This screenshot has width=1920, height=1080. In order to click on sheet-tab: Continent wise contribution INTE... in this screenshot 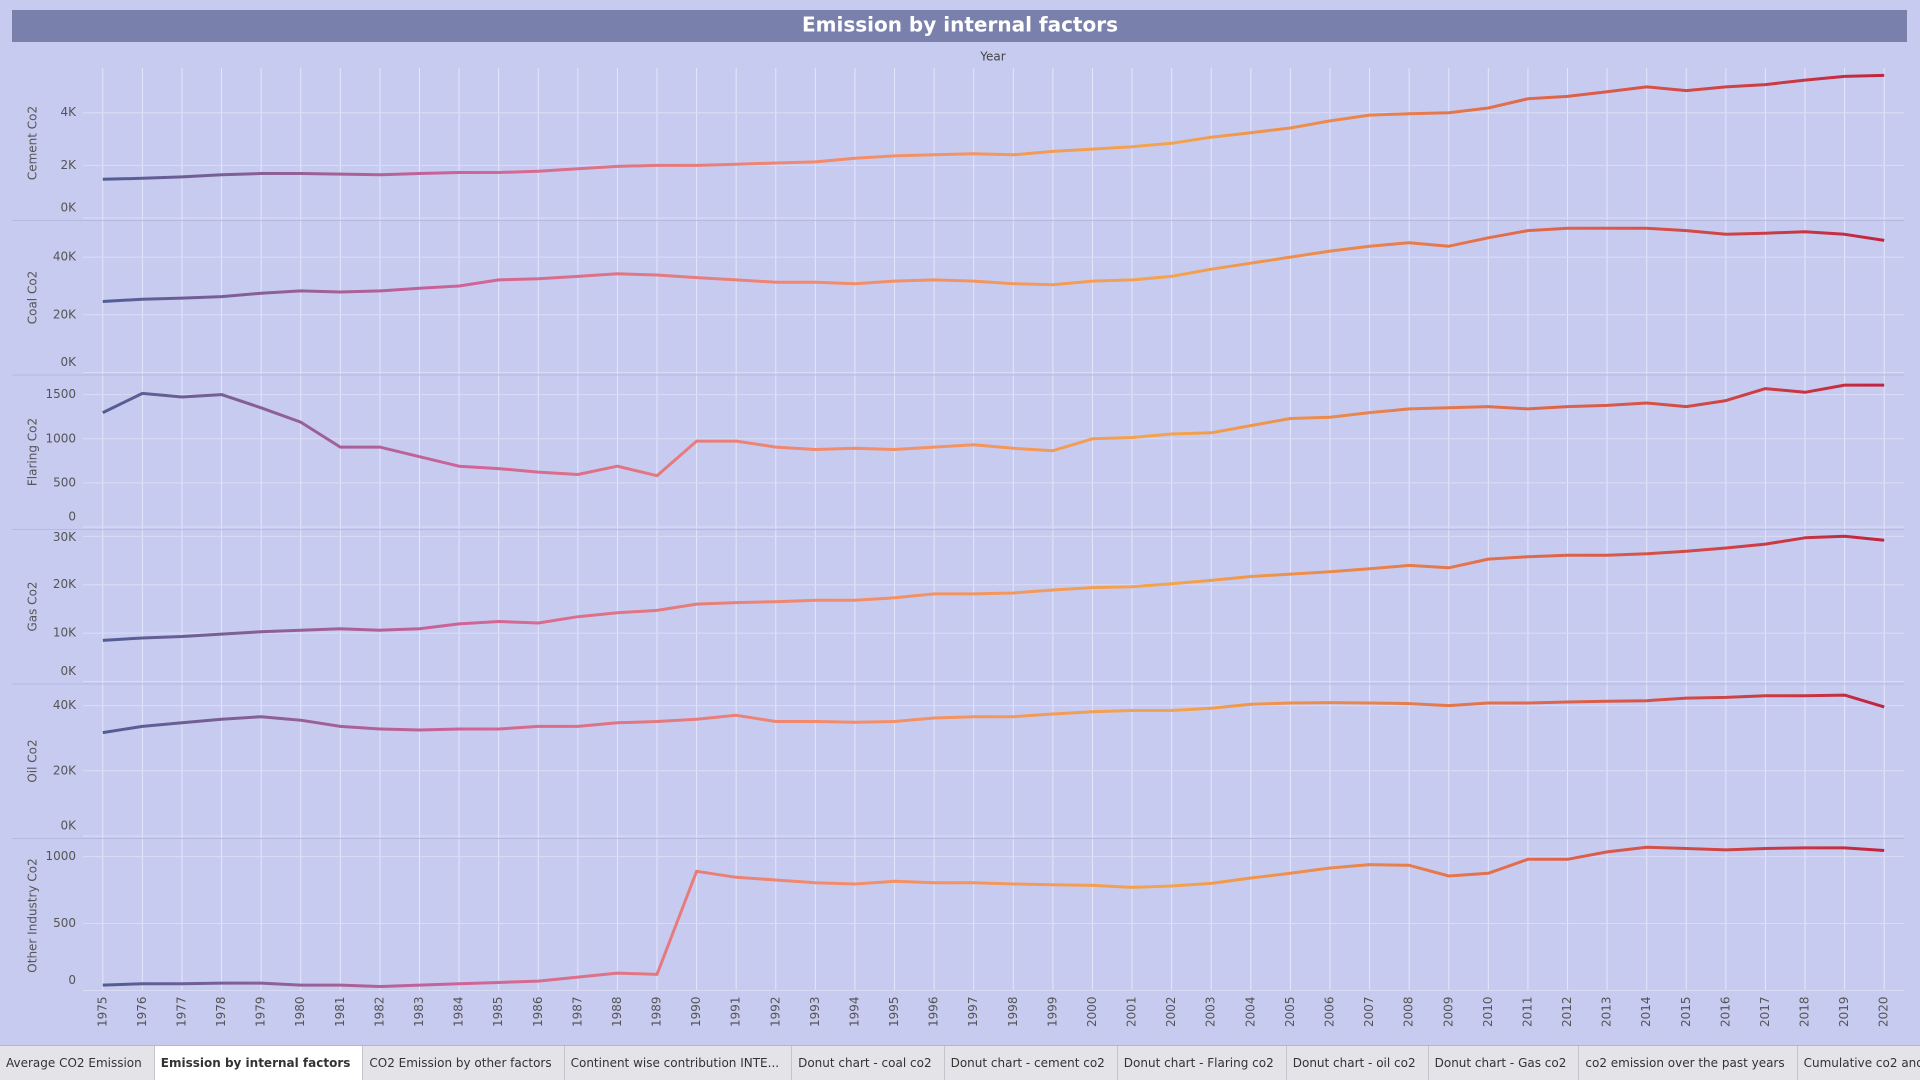, I will do `click(679, 1063)`.